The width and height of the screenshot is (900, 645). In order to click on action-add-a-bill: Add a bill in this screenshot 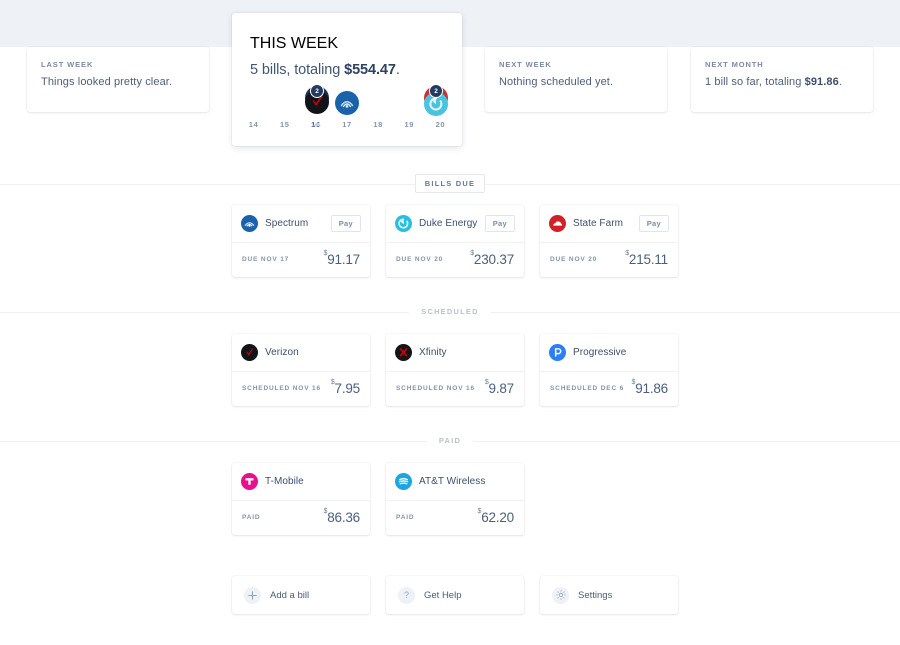, I will do `click(301, 595)`.